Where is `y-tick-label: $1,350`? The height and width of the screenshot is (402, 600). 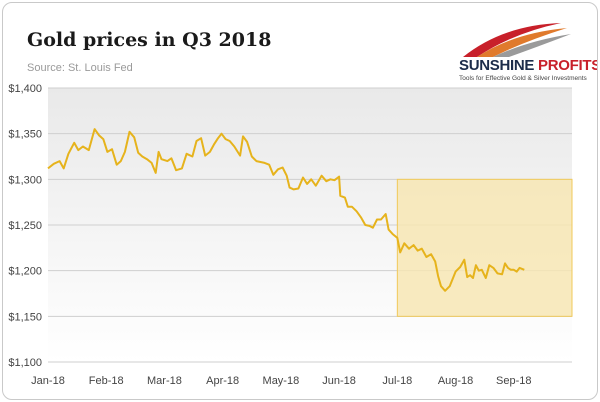 y-tick-label: $1,350 is located at coordinates (25, 135).